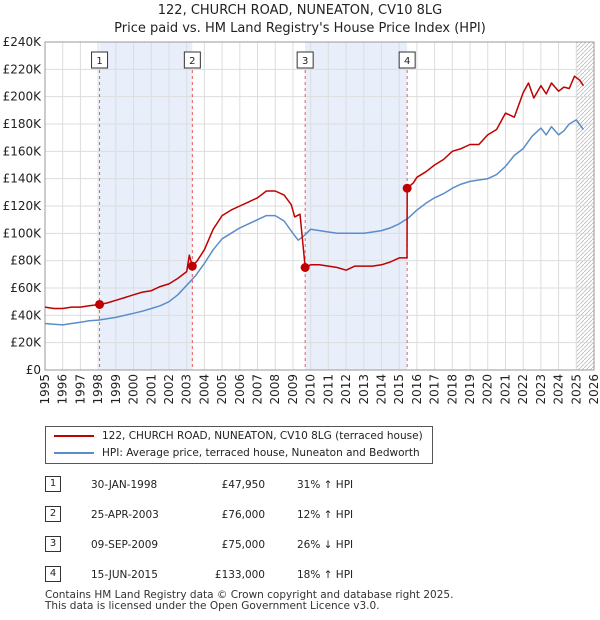 Image resolution: width=600 pixels, height=620 pixels. Describe the element at coordinates (488, 389) in the screenshot. I see `x-tick-label: 2020` at that location.